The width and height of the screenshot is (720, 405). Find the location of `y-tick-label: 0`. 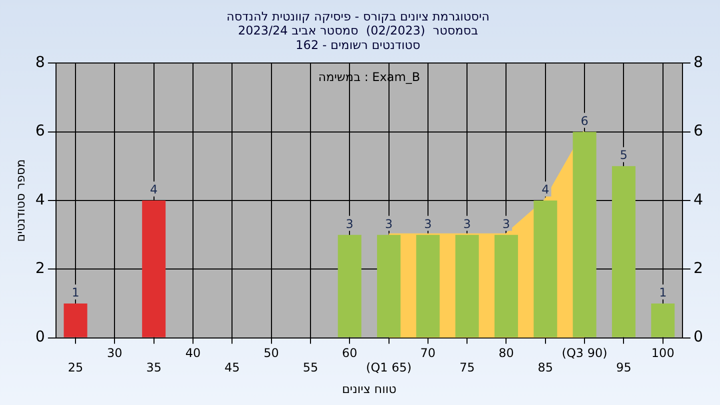

y-tick-label: 0 is located at coordinates (40, 337).